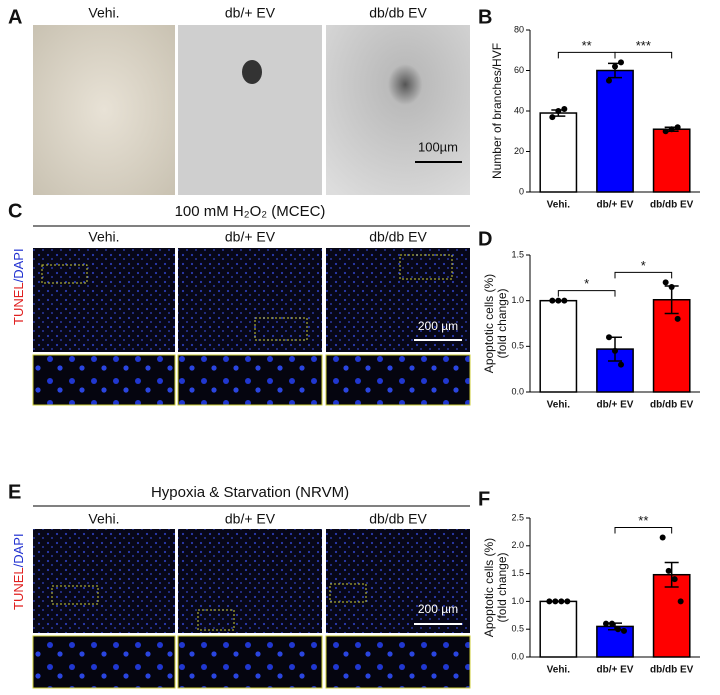 This screenshot has height=695, width=720. What do you see at coordinates (250, 211) in the screenshot?
I see `header: 100 mM H₂O₂ (MCEC)` at bounding box center [250, 211].